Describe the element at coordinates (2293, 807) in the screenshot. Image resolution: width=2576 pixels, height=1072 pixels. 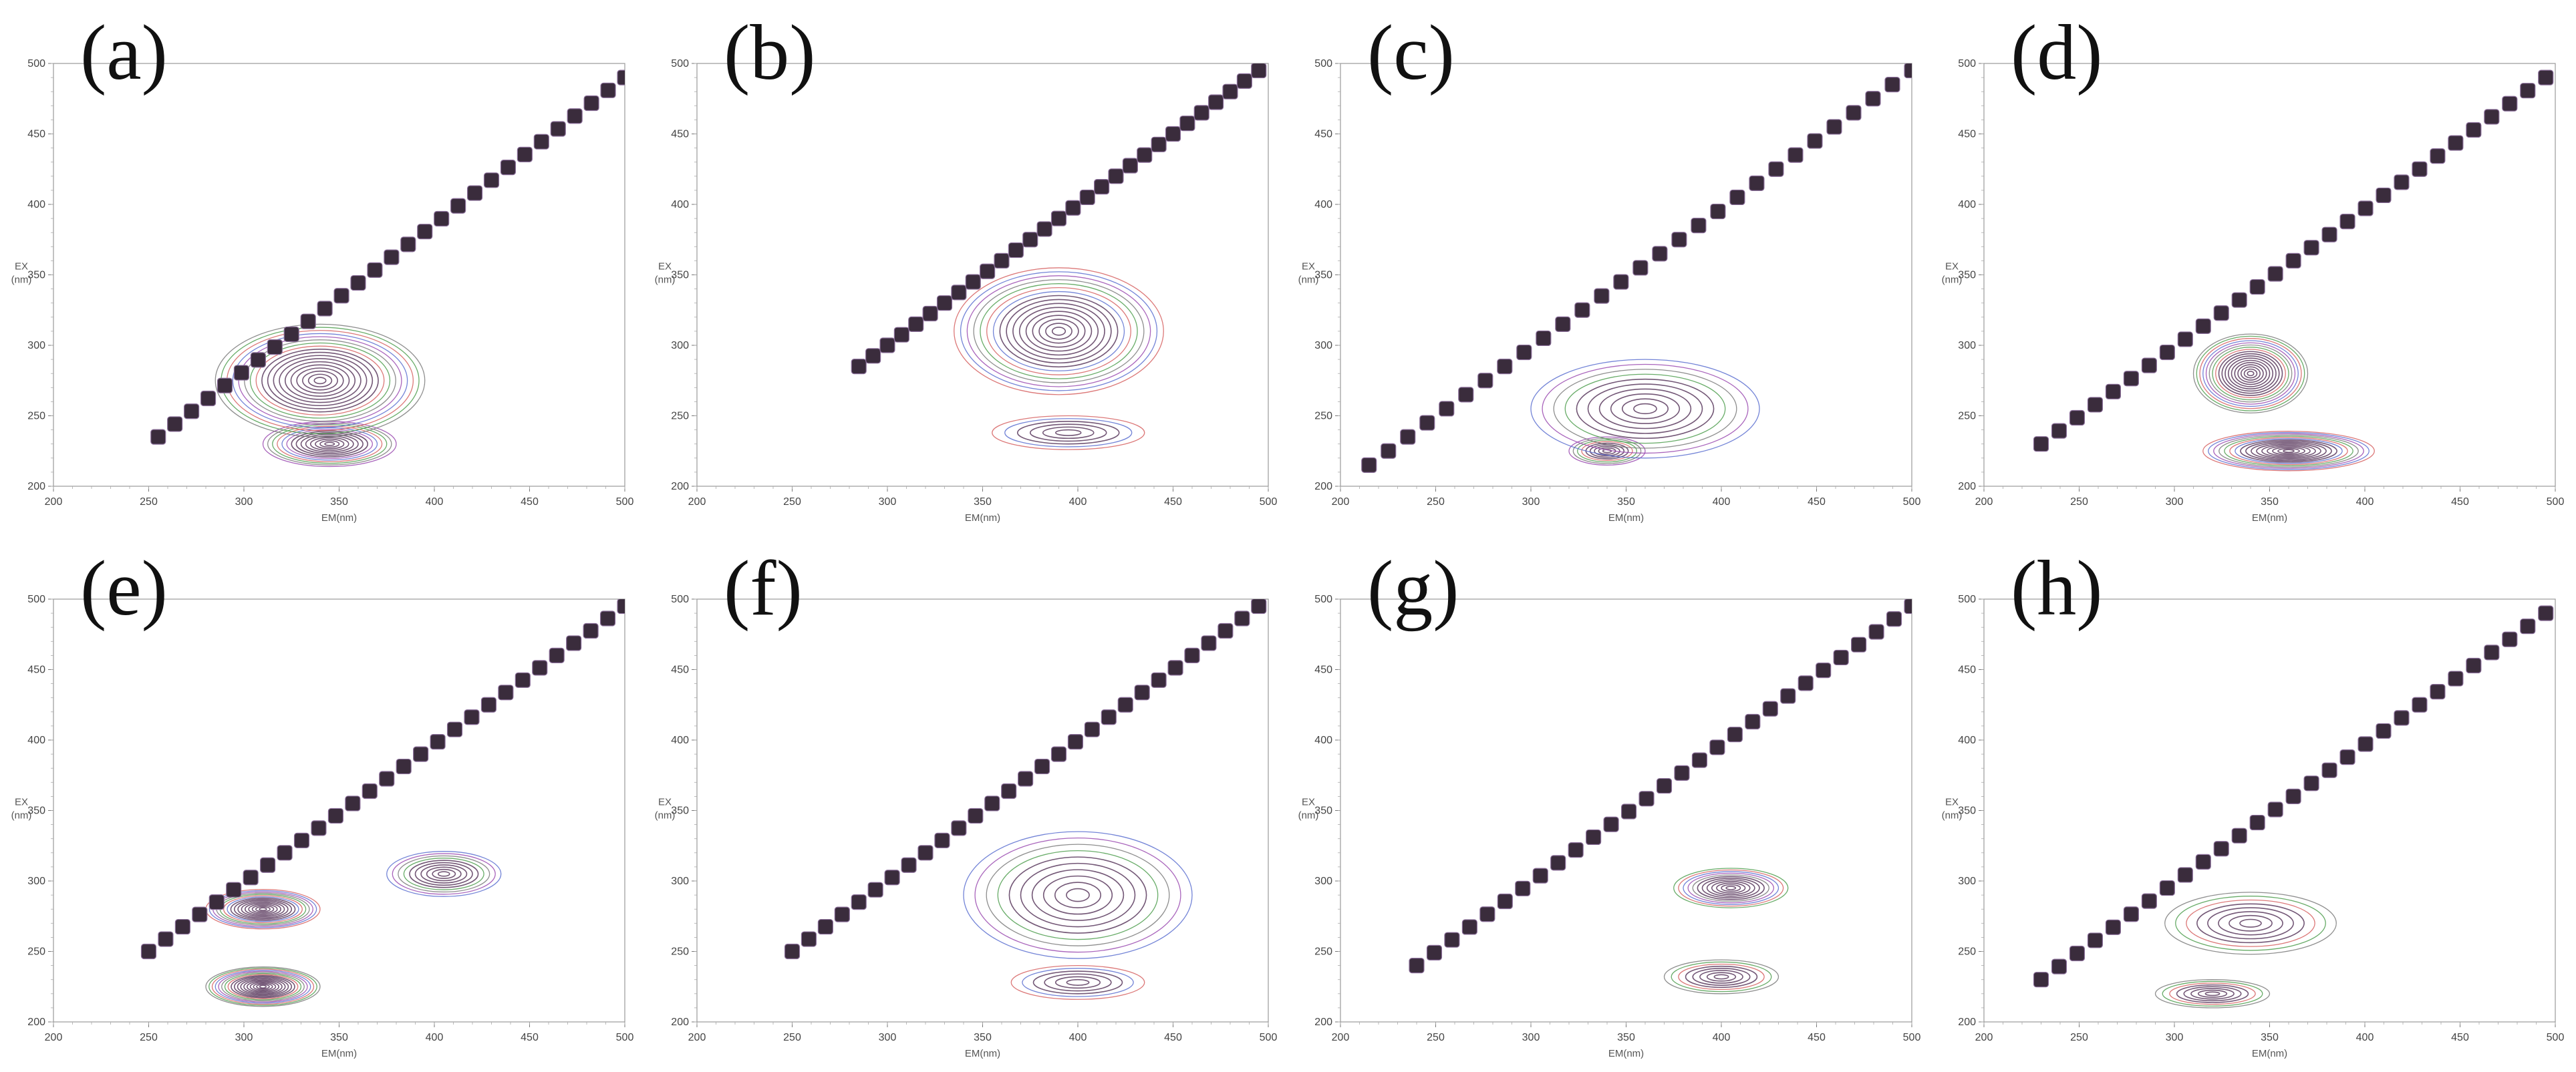
I see `contour-layer` at that location.